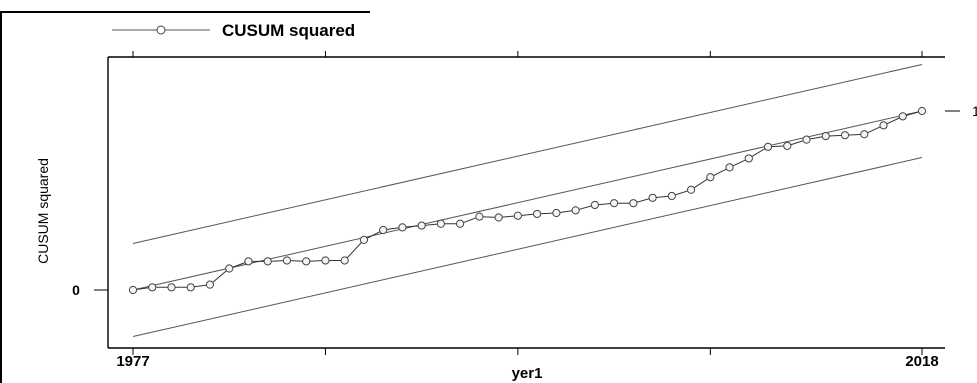  Describe the element at coordinates (288, 30) in the screenshot. I see `legend-label: CUSUM squared` at that location.